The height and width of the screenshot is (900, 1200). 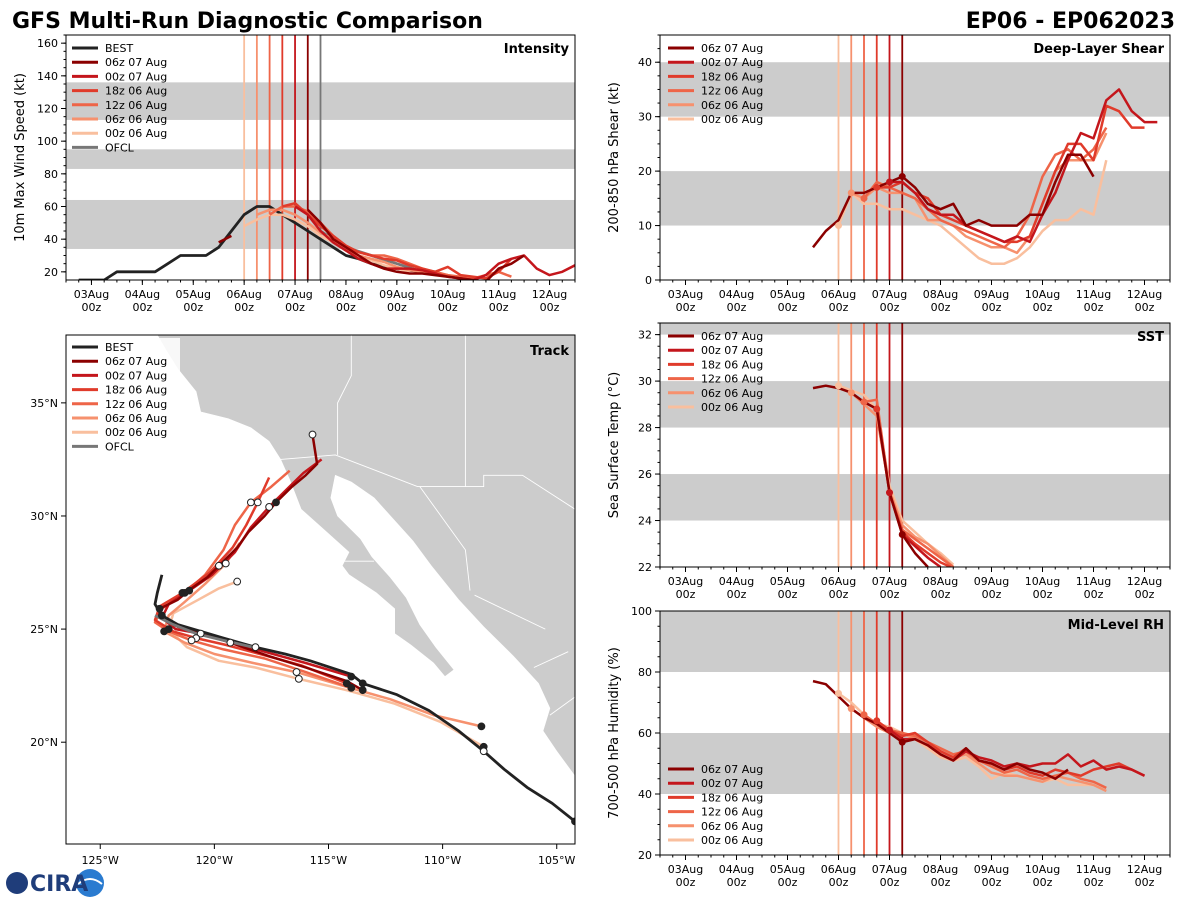 What do you see at coordinates (1070, 21) in the screenshot?
I see `storm-id: EP06 - EP062023` at bounding box center [1070, 21].